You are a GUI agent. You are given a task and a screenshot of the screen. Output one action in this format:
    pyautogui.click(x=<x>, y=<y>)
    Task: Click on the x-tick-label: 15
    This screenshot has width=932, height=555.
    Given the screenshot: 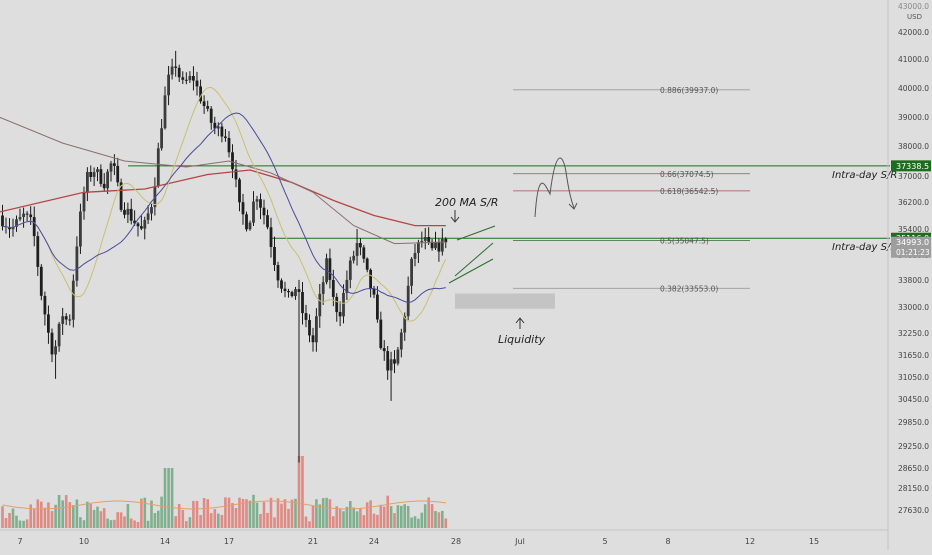 What is the action you would take?
    pyautogui.click(x=814, y=541)
    